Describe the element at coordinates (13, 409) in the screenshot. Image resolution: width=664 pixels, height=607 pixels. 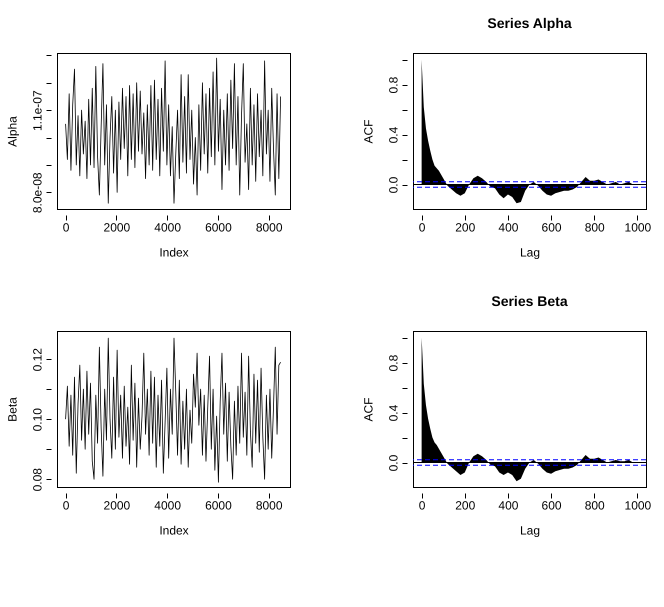
I see `y-axis-title: Beta` at that location.